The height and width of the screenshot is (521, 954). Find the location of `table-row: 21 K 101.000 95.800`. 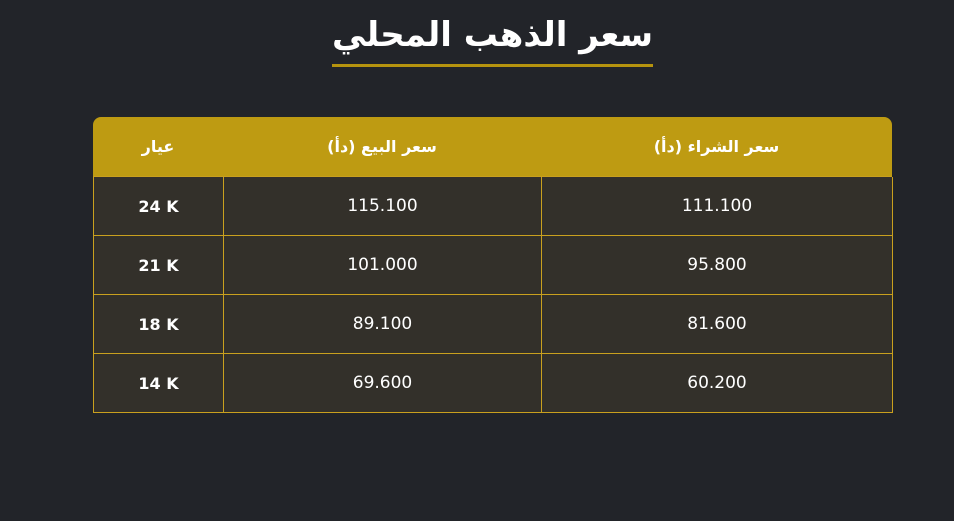

table-row: 21 K 101.000 95.800 is located at coordinates (493, 266).